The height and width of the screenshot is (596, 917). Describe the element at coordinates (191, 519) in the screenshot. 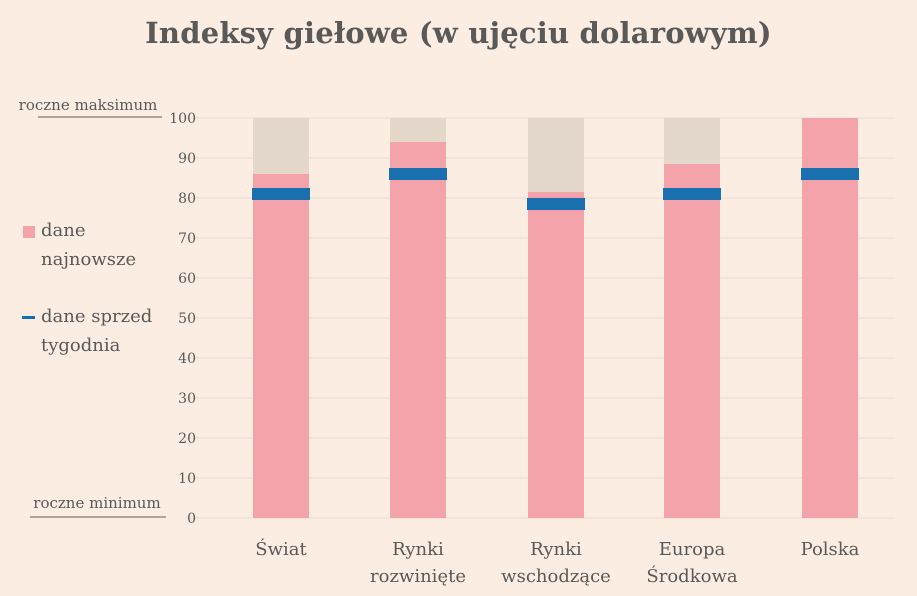

I see `y-tick-label-0: 0` at that location.